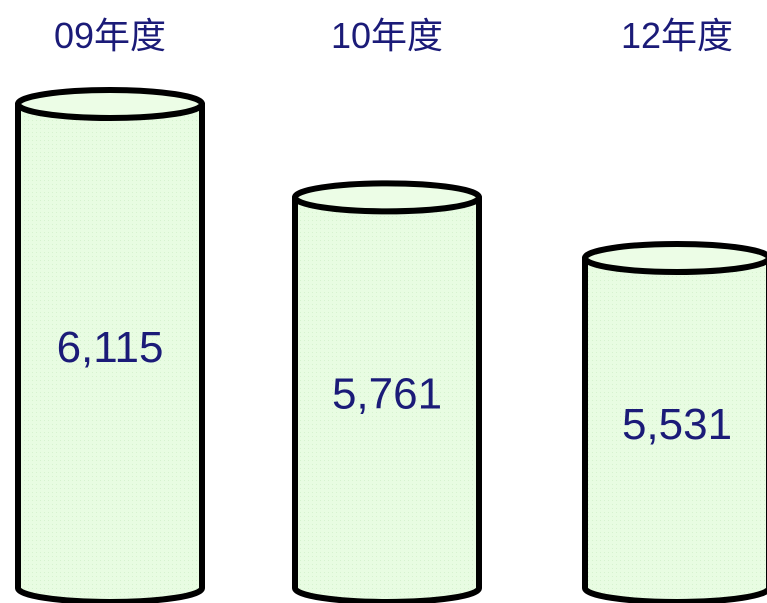 The height and width of the screenshot is (603, 767). I want to click on value-label: 5,761, so click(387, 394).